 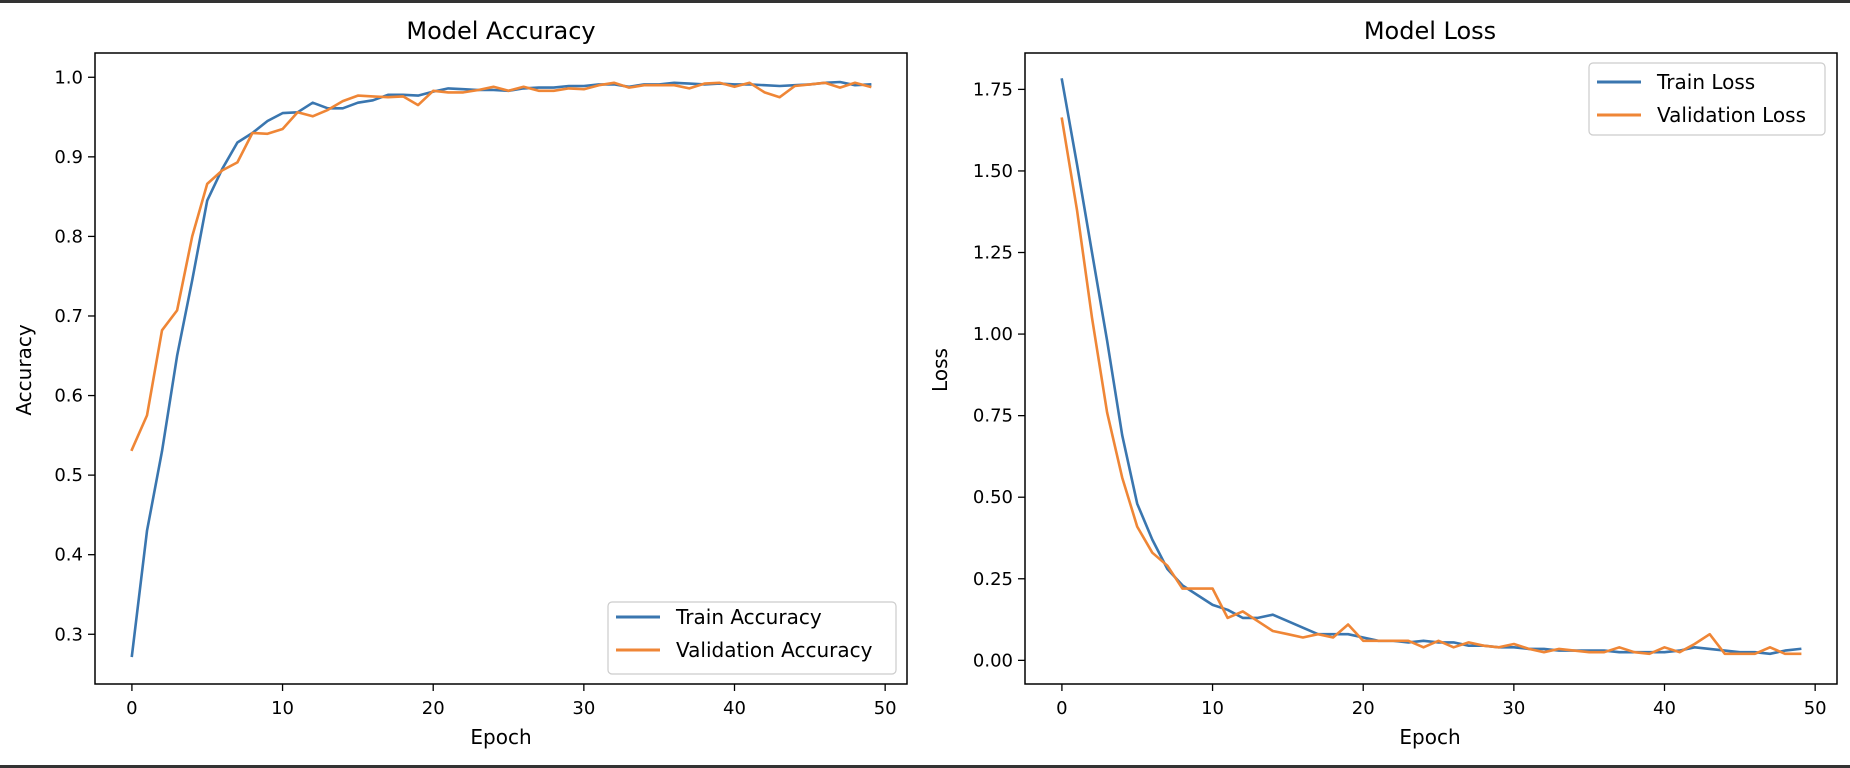 What do you see at coordinates (68, 157) in the screenshot?
I see `y-tick-label: 0.9` at bounding box center [68, 157].